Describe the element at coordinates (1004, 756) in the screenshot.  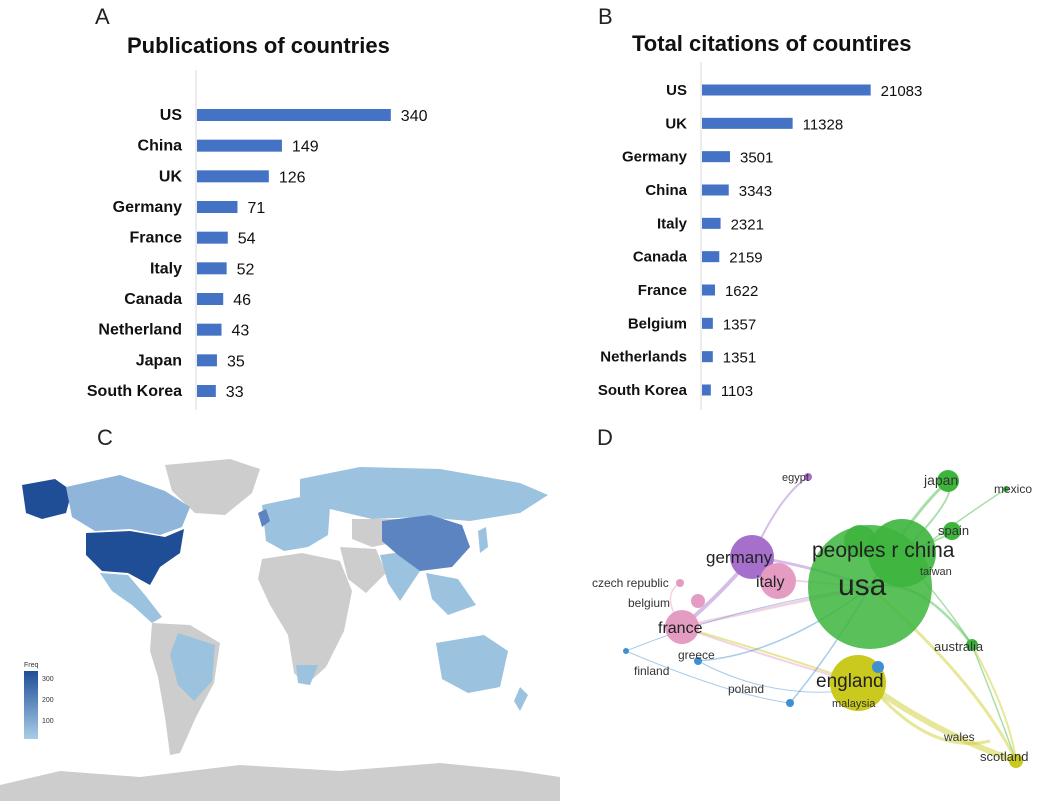
I see `label-scotland: scotland` at that location.